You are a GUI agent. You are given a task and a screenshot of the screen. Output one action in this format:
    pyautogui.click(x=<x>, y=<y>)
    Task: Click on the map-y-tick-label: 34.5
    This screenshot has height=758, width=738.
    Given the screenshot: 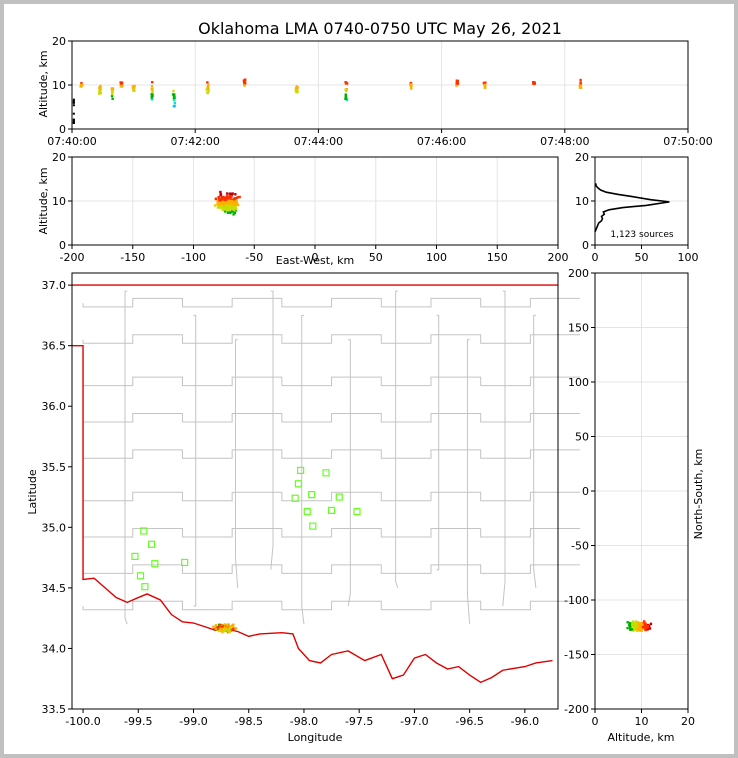 What is the action you would take?
    pyautogui.click(x=54, y=588)
    